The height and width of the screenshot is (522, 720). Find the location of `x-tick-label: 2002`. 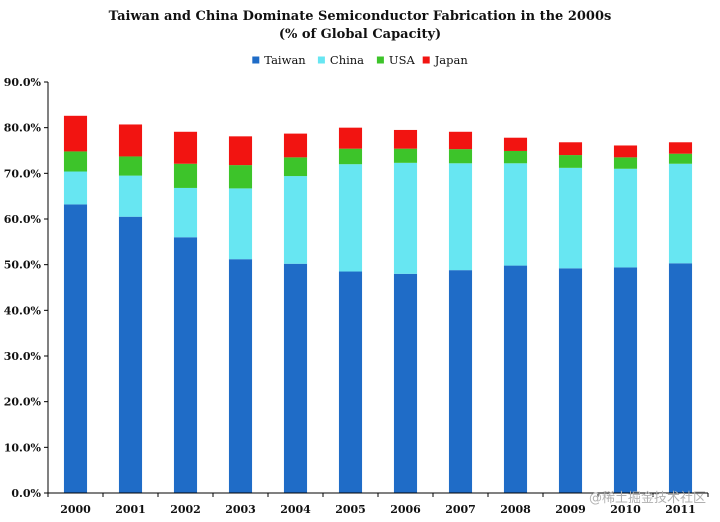

x-tick-label: 2002 is located at coordinates (185, 509).